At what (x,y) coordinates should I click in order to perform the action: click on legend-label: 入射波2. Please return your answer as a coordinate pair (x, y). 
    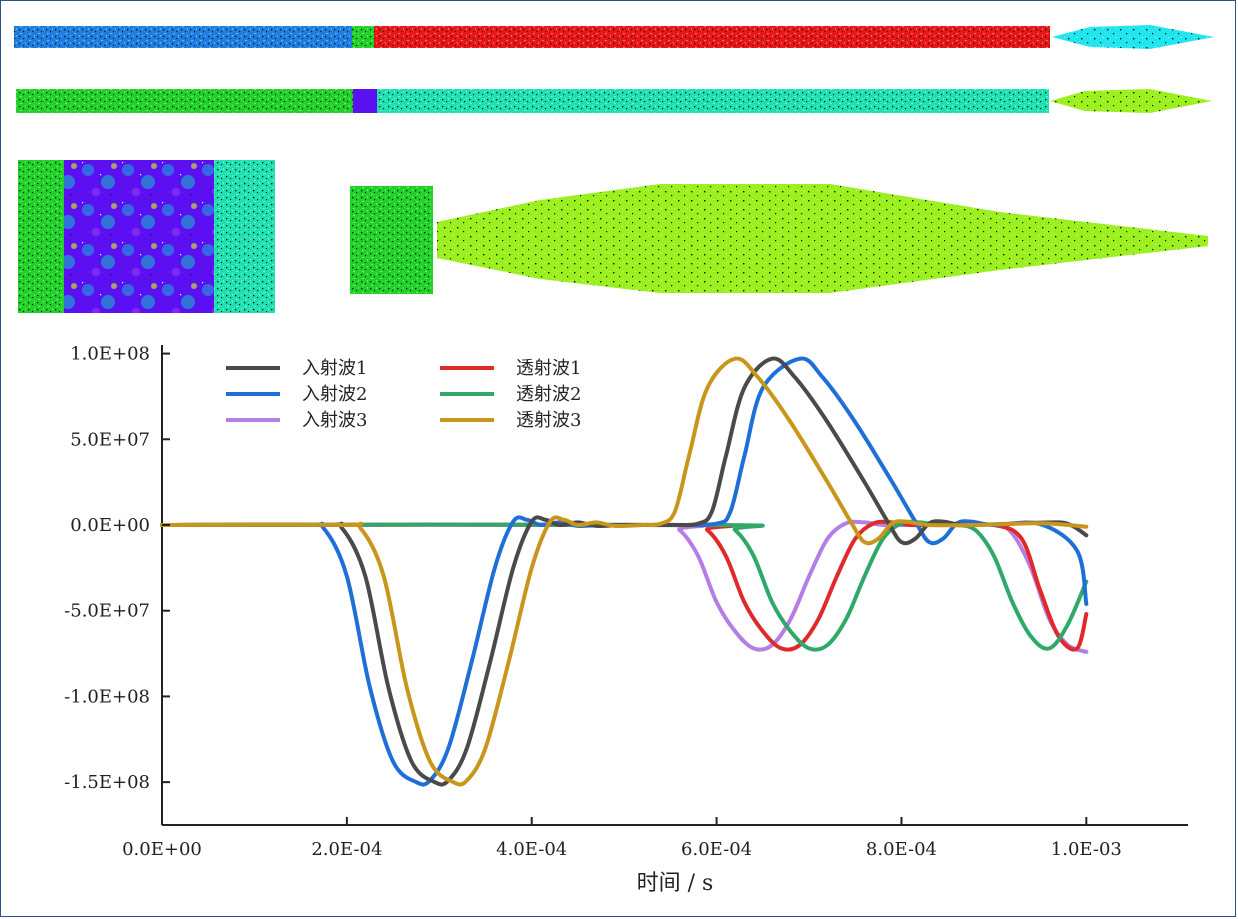
    Looking at the image, I should click on (334, 394).